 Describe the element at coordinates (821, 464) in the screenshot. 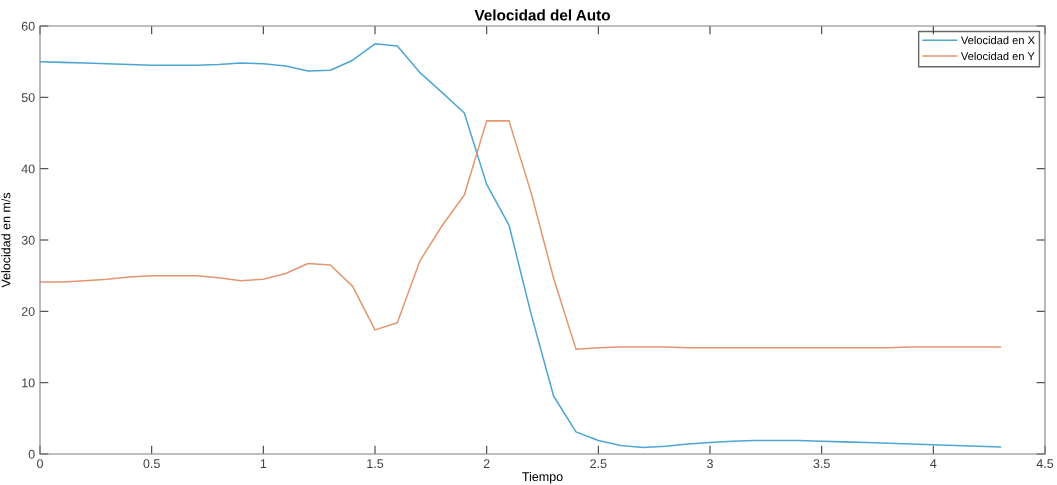

I see `x-tick-label: 3.5` at that location.